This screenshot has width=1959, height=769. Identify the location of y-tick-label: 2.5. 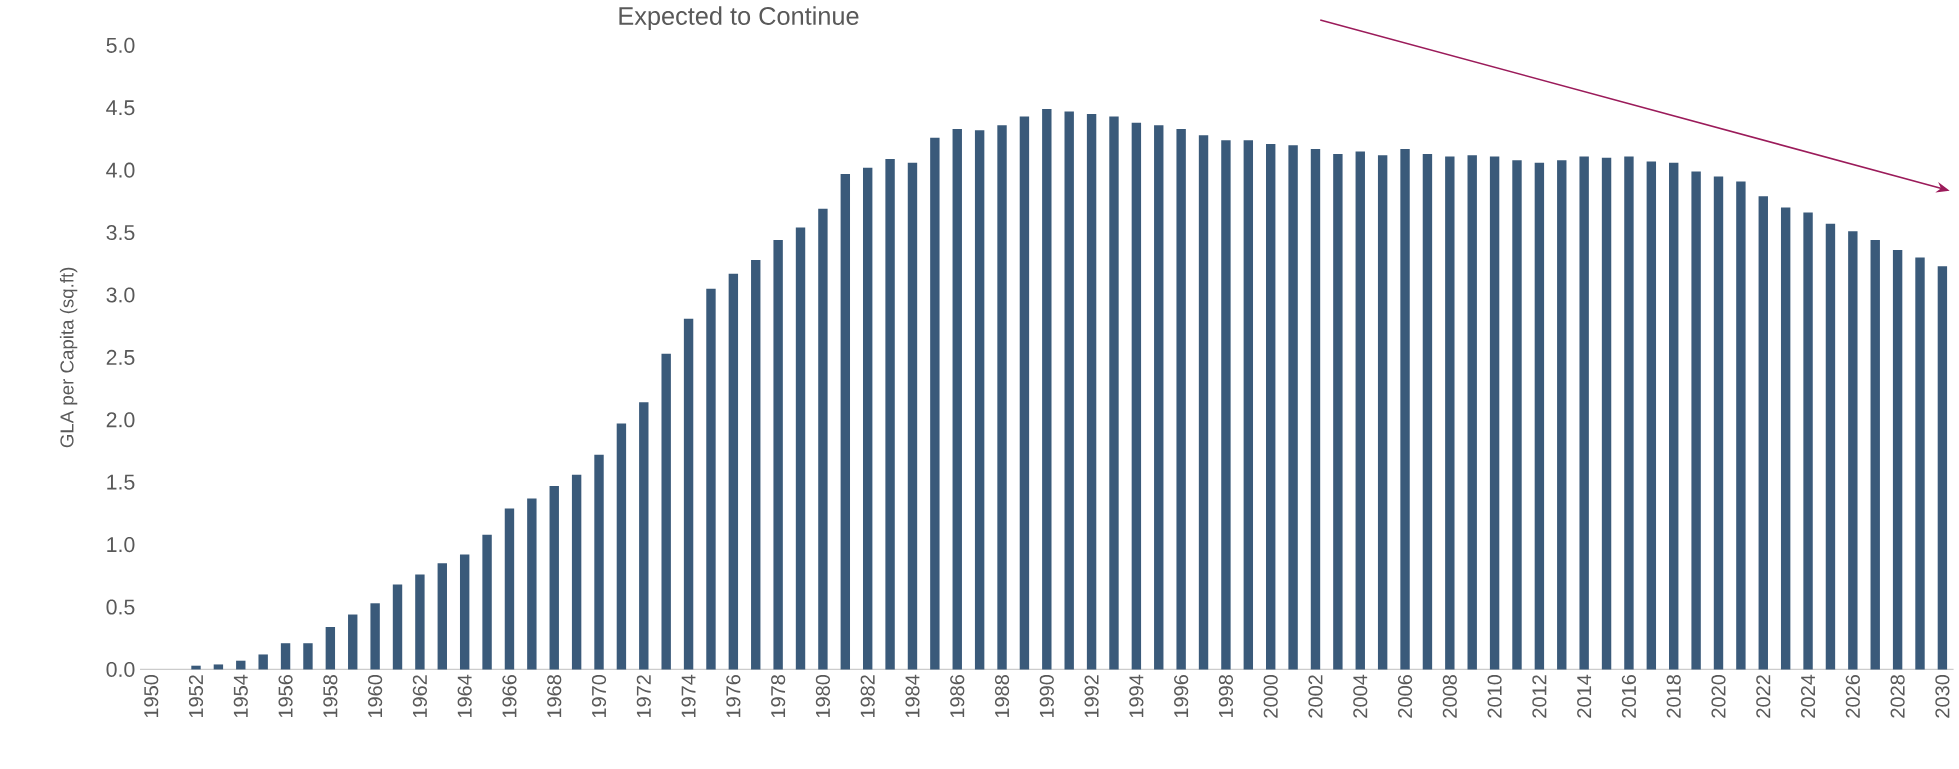
(120, 357).